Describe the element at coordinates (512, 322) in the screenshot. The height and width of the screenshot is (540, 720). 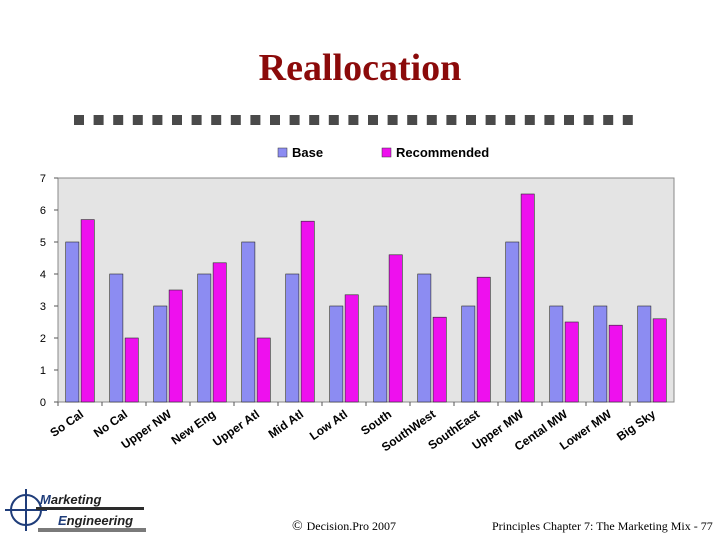
I see `bar-base-upper-mw` at that location.